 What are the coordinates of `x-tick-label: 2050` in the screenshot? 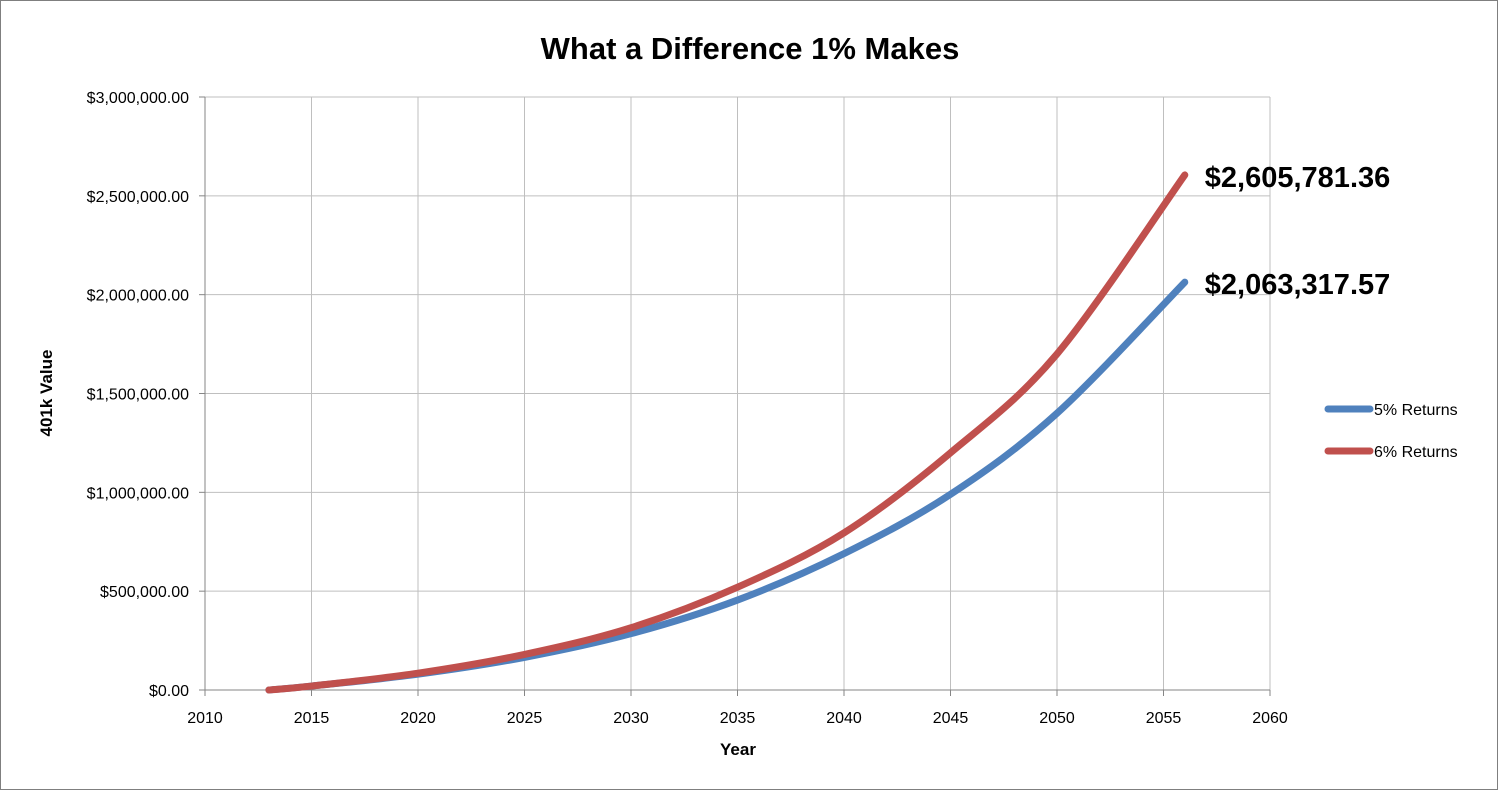 It's located at (1057, 718).